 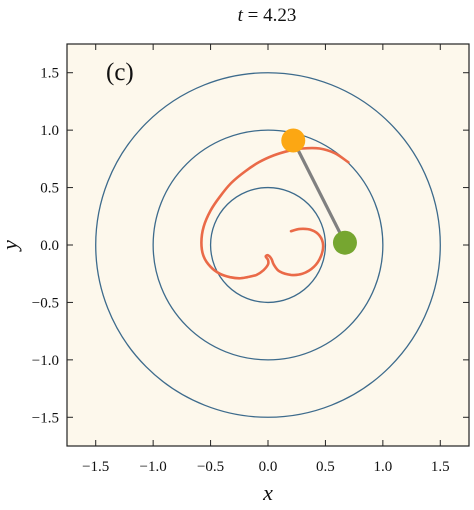 I want to click on x-tick-label: −0.5, so click(x=210, y=467).